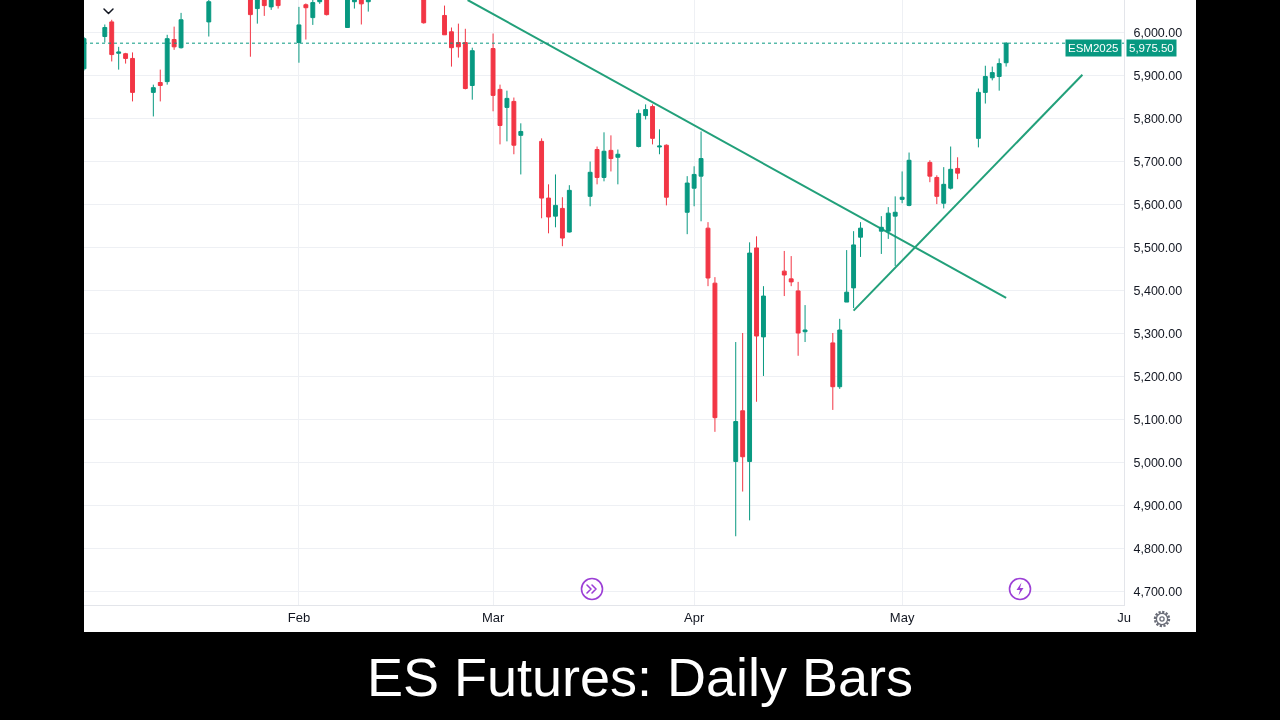  I want to click on y-tick-label: 5,800.00, so click(1158, 118).